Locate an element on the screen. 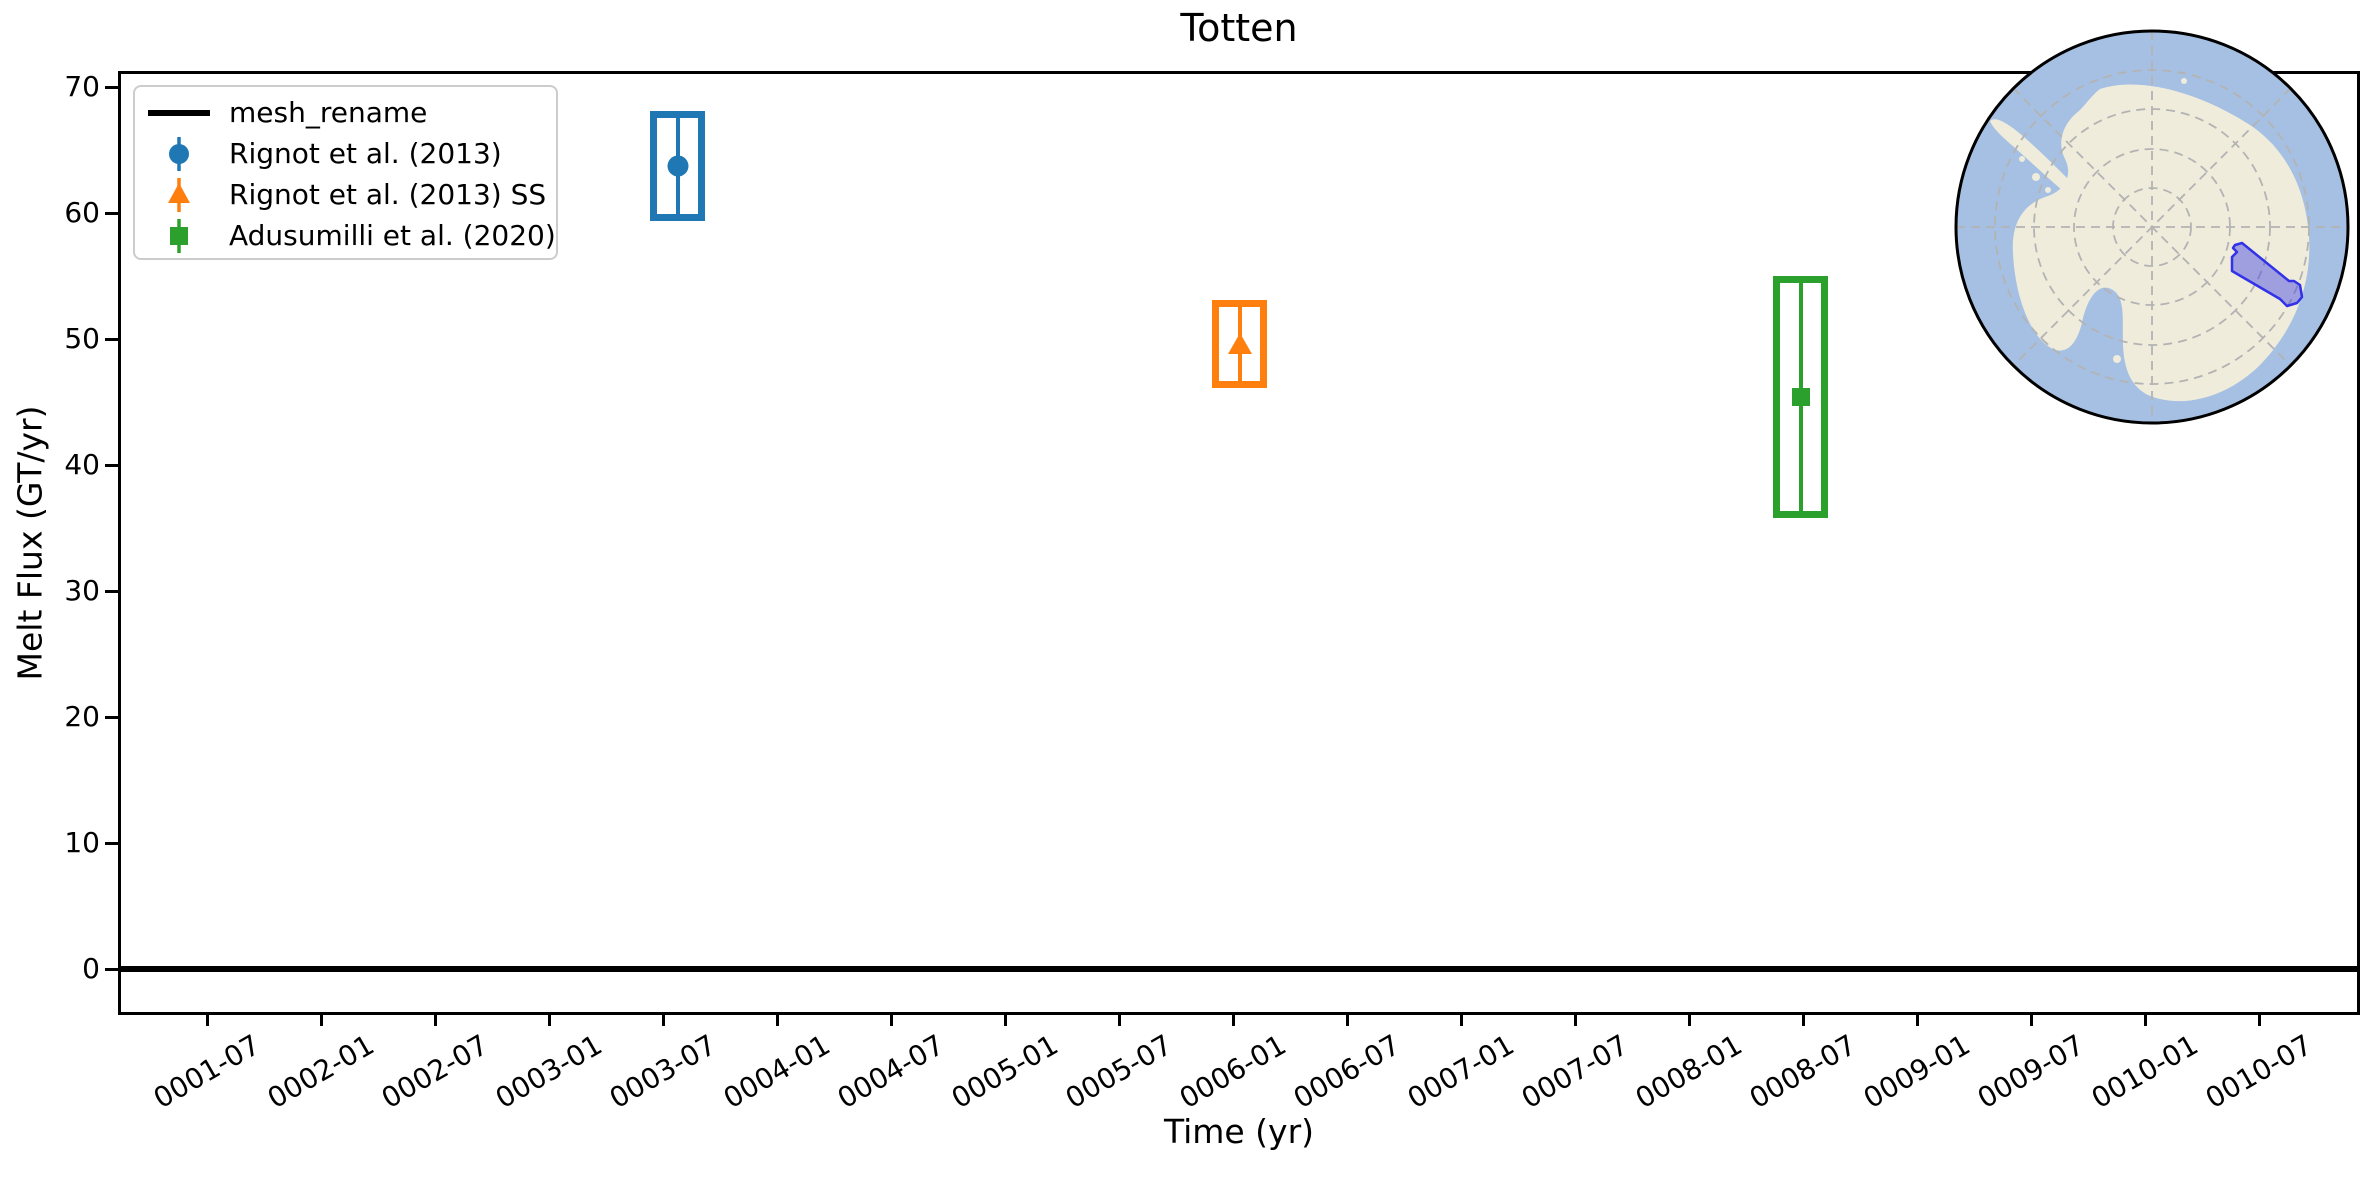 The width and height of the screenshot is (2379, 1180). antarctica-landmass is located at coordinates (2150, 240).